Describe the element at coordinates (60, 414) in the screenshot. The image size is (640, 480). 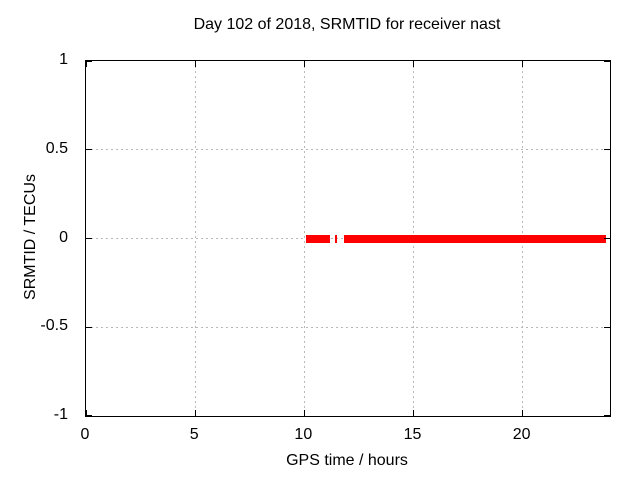
I see `y-tick-label: -1` at that location.